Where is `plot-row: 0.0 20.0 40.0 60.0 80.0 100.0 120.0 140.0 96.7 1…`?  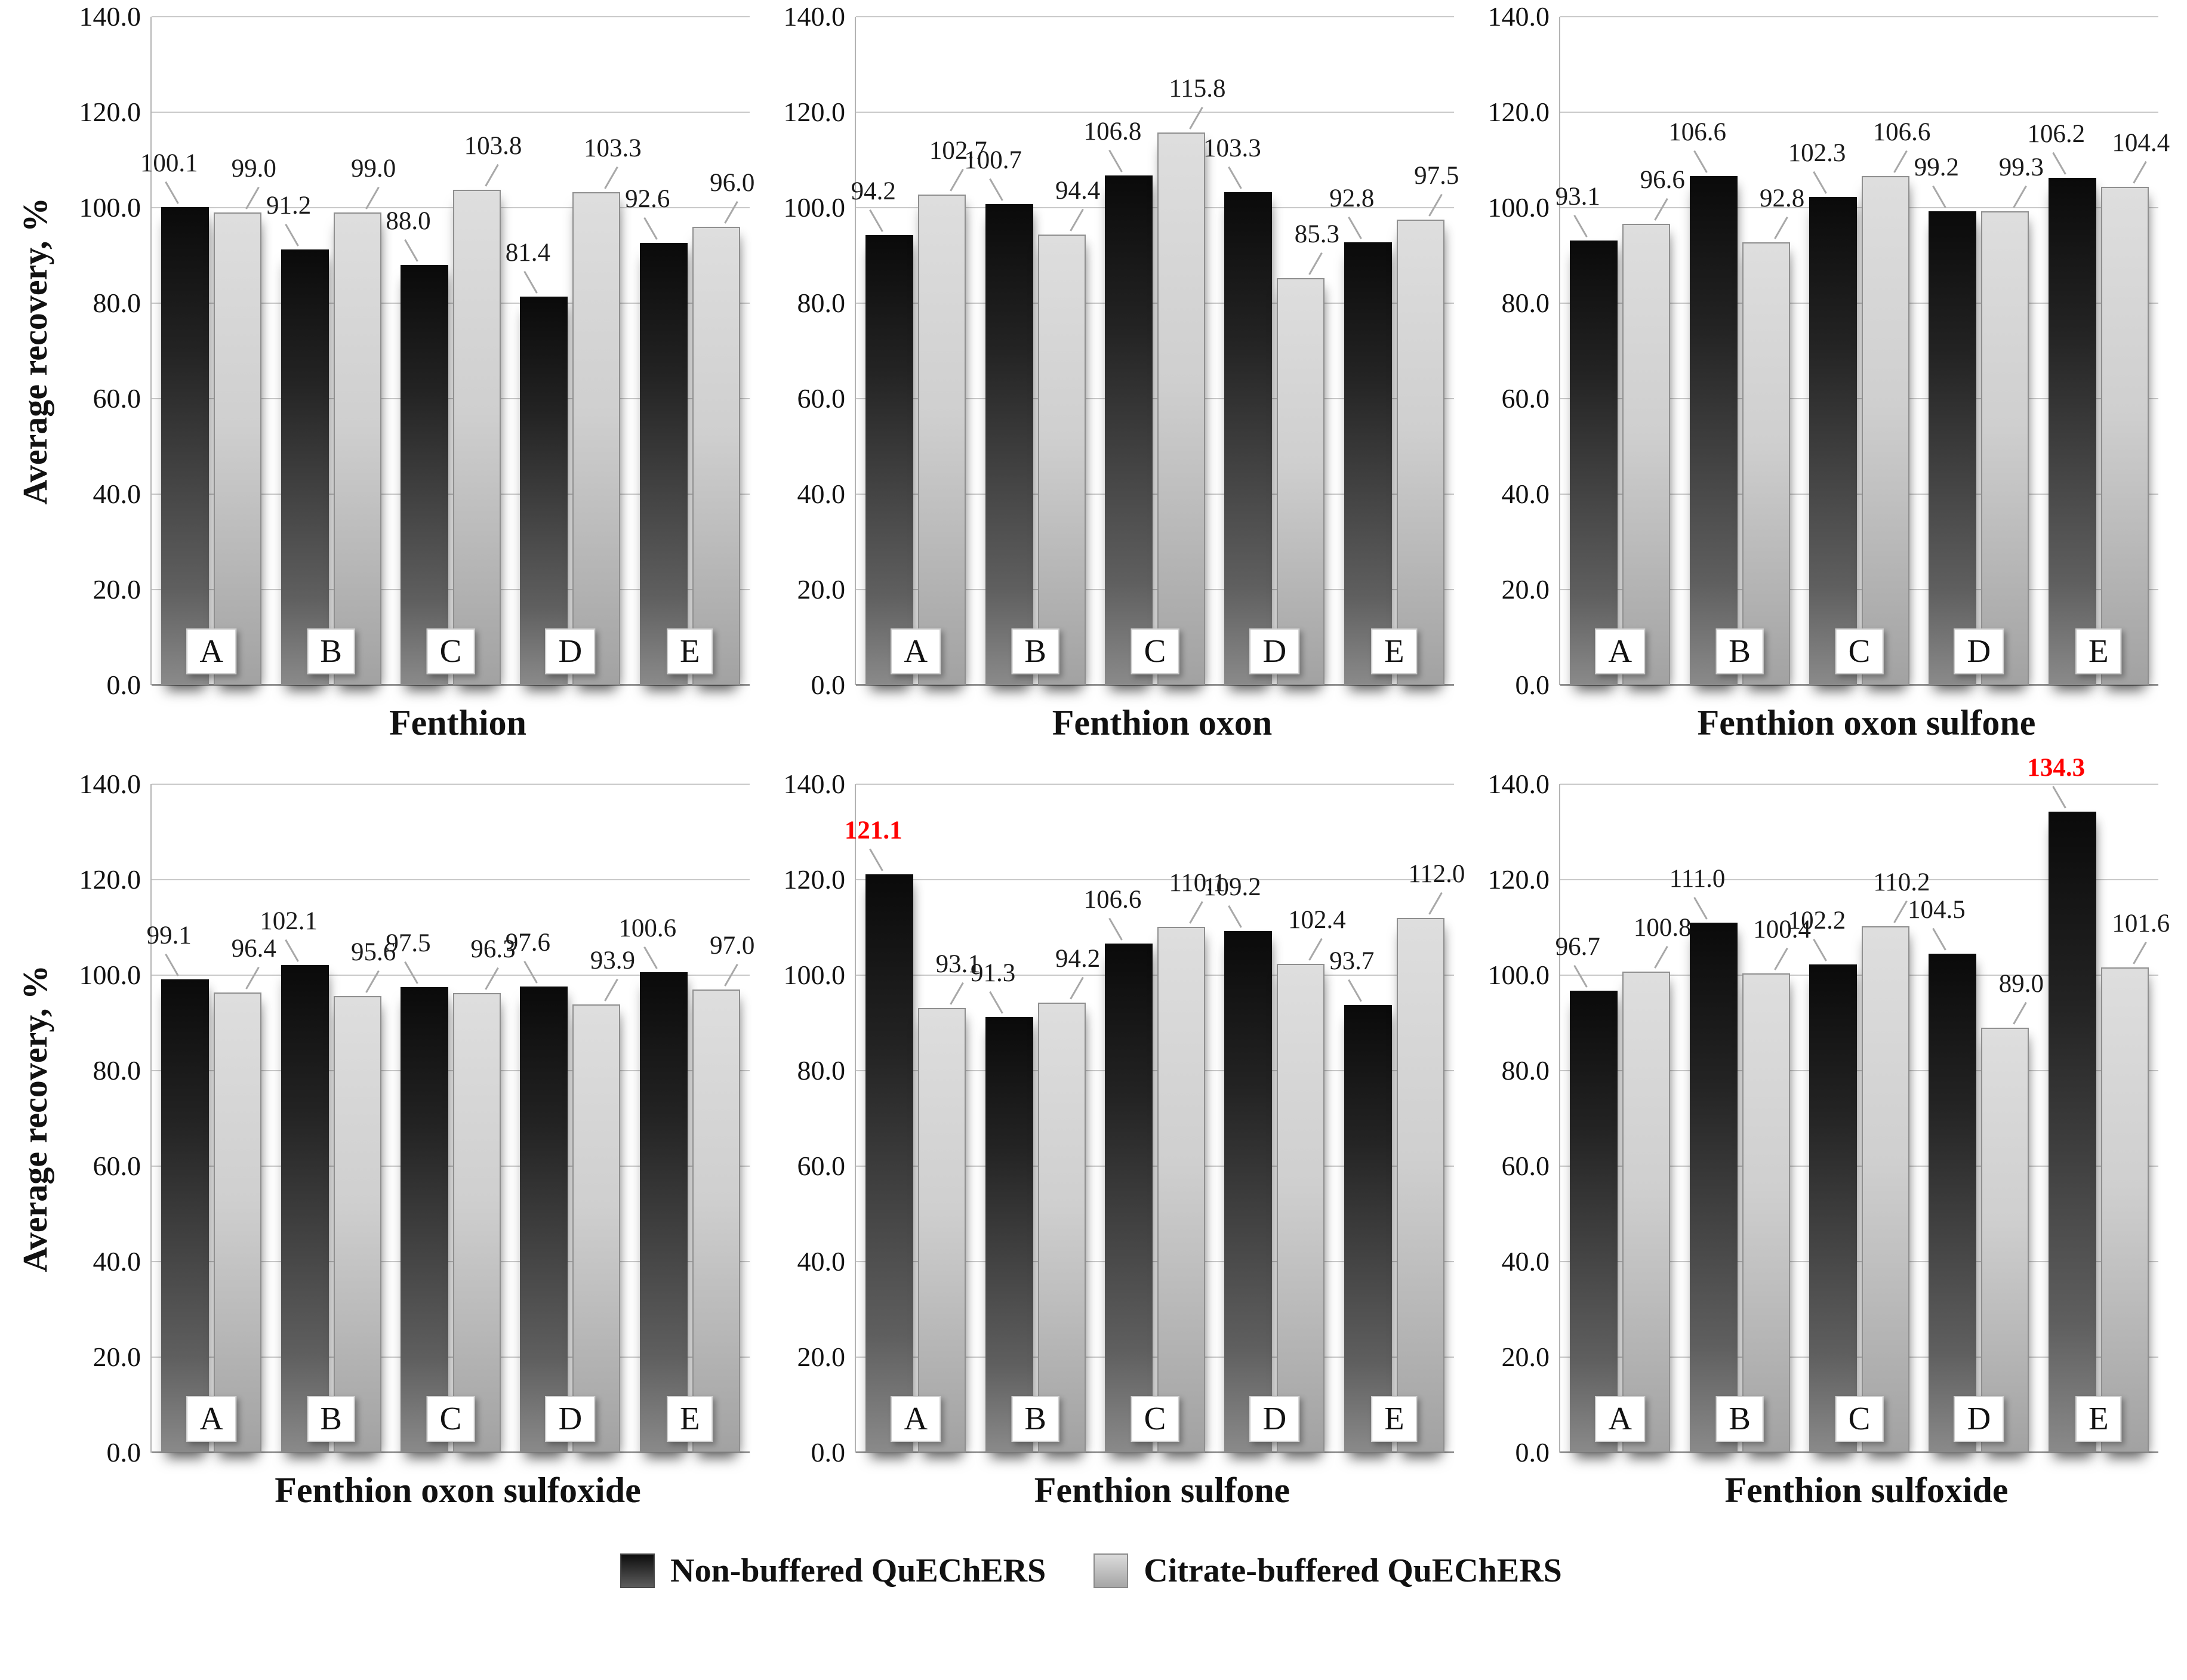
plot-row: 0.0 20.0 40.0 60.0 80.0 100.0 120.0 140.0 96.7 1… is located at coordinates (1822, 1110).